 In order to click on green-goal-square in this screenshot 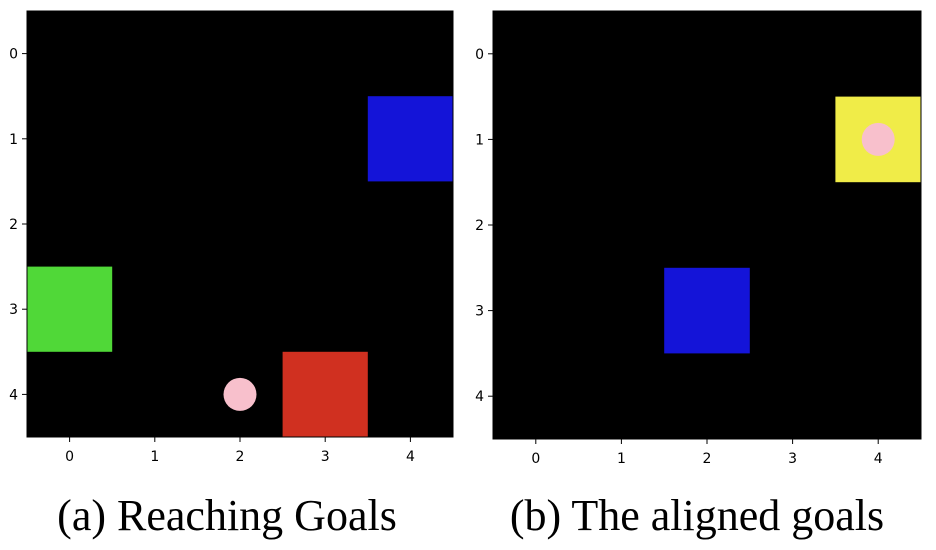, I will do `click(70, 309)`.